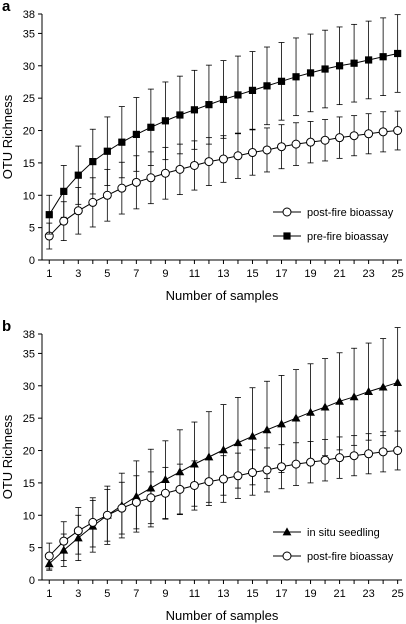 The height and width of the screenshot is (624, 406). What do you see at coordinates (333, 225) in the screenshot?
I see `legend: post-fire bioassay pre-fire bioassay` at bounding box center [333, 225].